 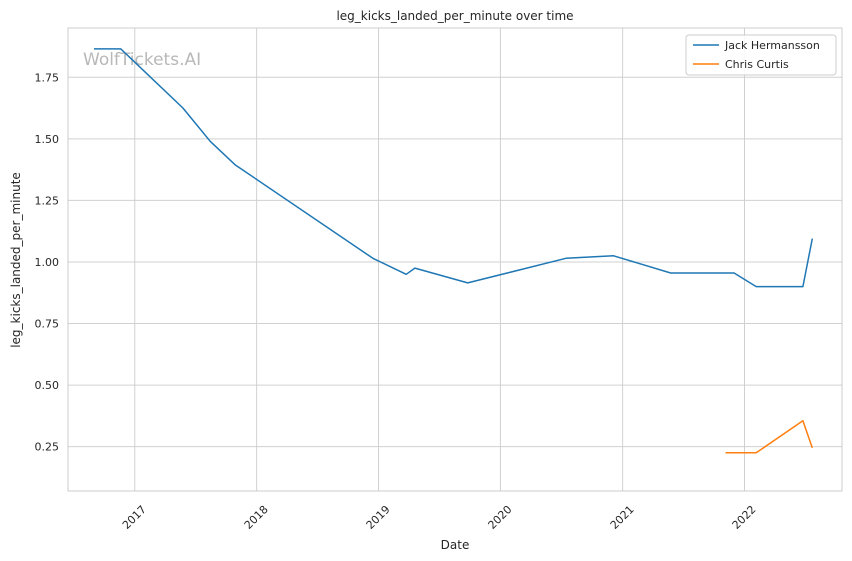 I want to click on legend: Jack Hermansson Chris Curtis, so click(x=761, y=55).